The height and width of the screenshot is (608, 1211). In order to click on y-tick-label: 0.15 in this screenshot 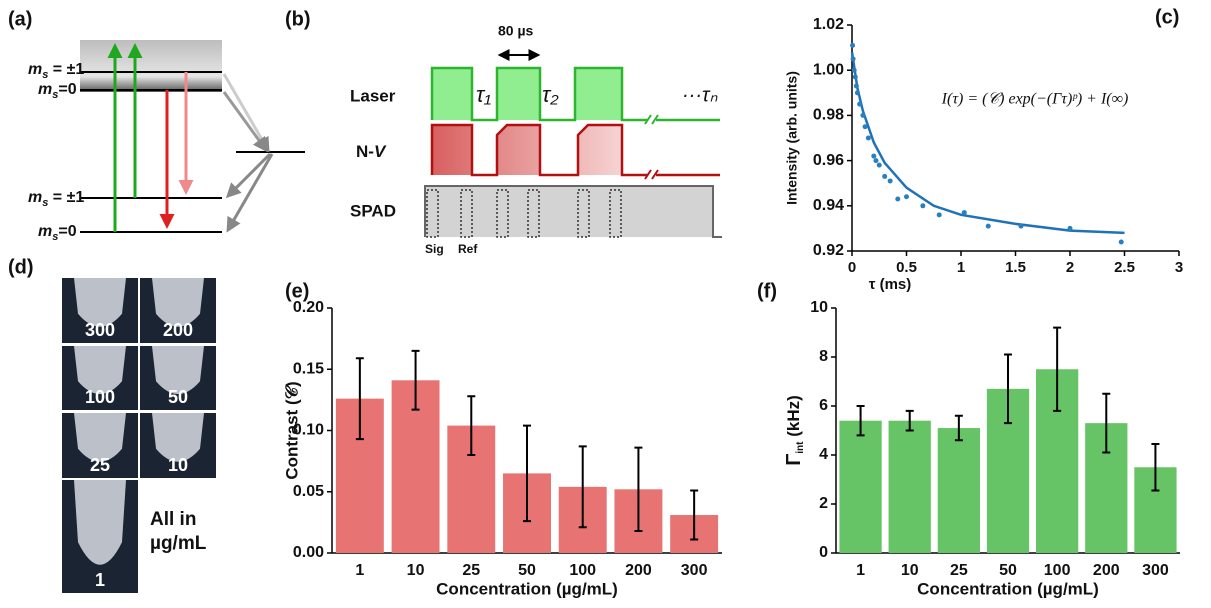, I will do `click(308, 368)`.